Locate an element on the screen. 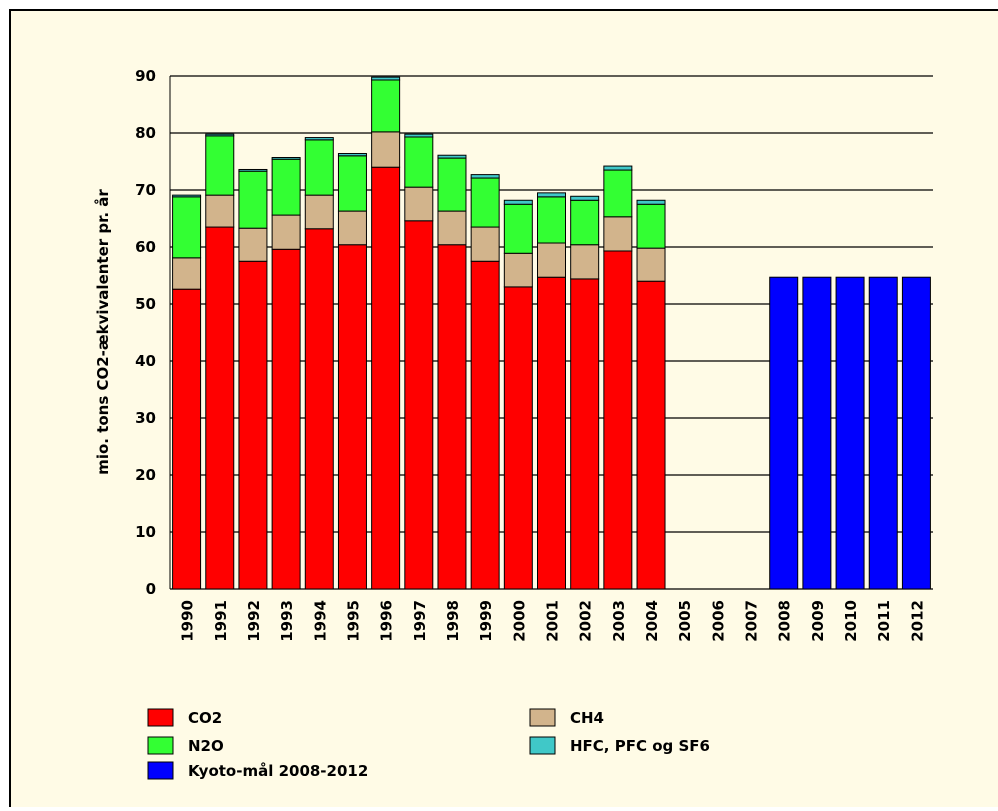 This screenshot has height=811, width=998. x-tick-label: 2000 is located at coordinates (519, 621).